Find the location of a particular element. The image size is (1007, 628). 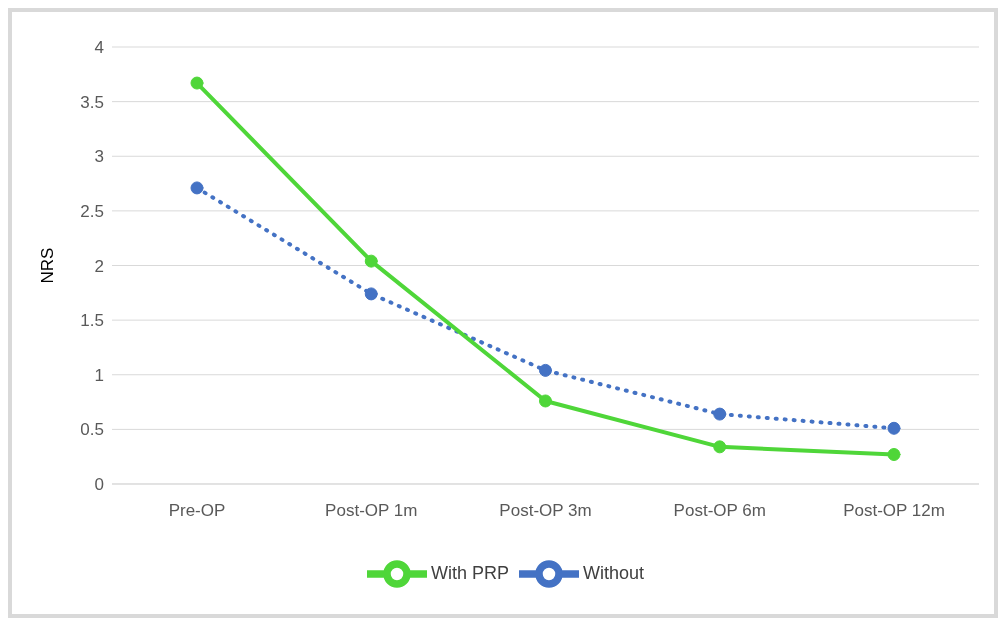

y-axis-title: NRS is located at coordinates (48, 265).